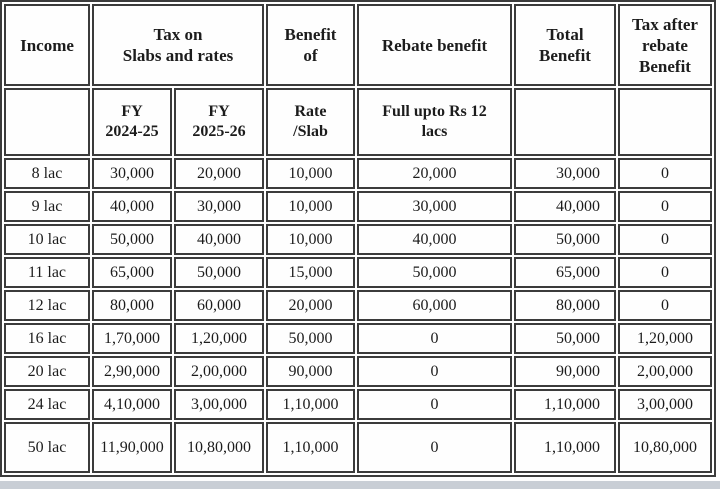  What do you see at coordinates (665, 338) in the screenshot?
I see `cell-tax-after-rebate: 1,20,000` at bounding box center [665, 338].